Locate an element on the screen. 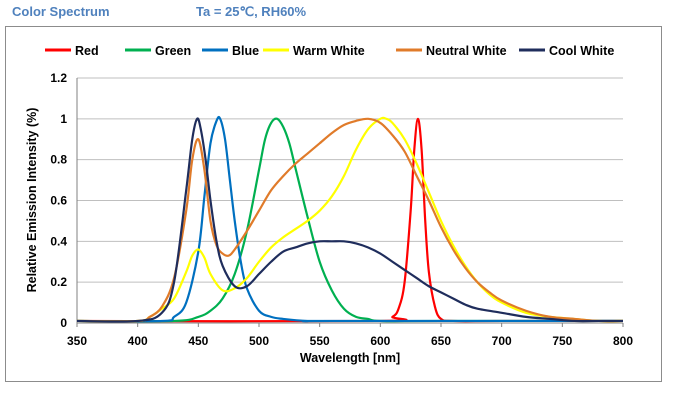 This screenshot has width=682, height=401. legend-label-warm-white: Warm White is located at coordinates (329, 51).